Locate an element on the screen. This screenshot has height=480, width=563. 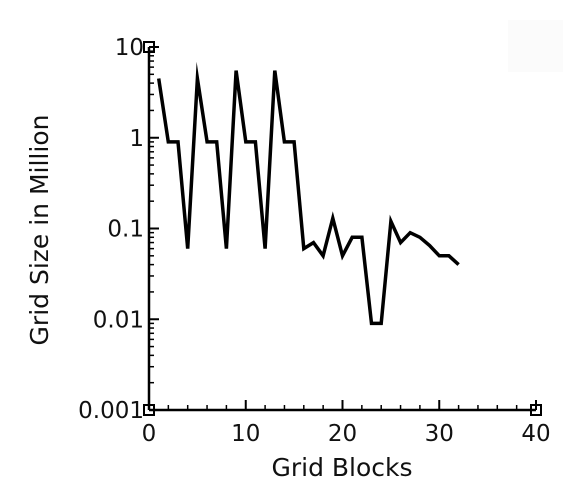
x-tick-label: 10 is located at coordinates (245, 434).